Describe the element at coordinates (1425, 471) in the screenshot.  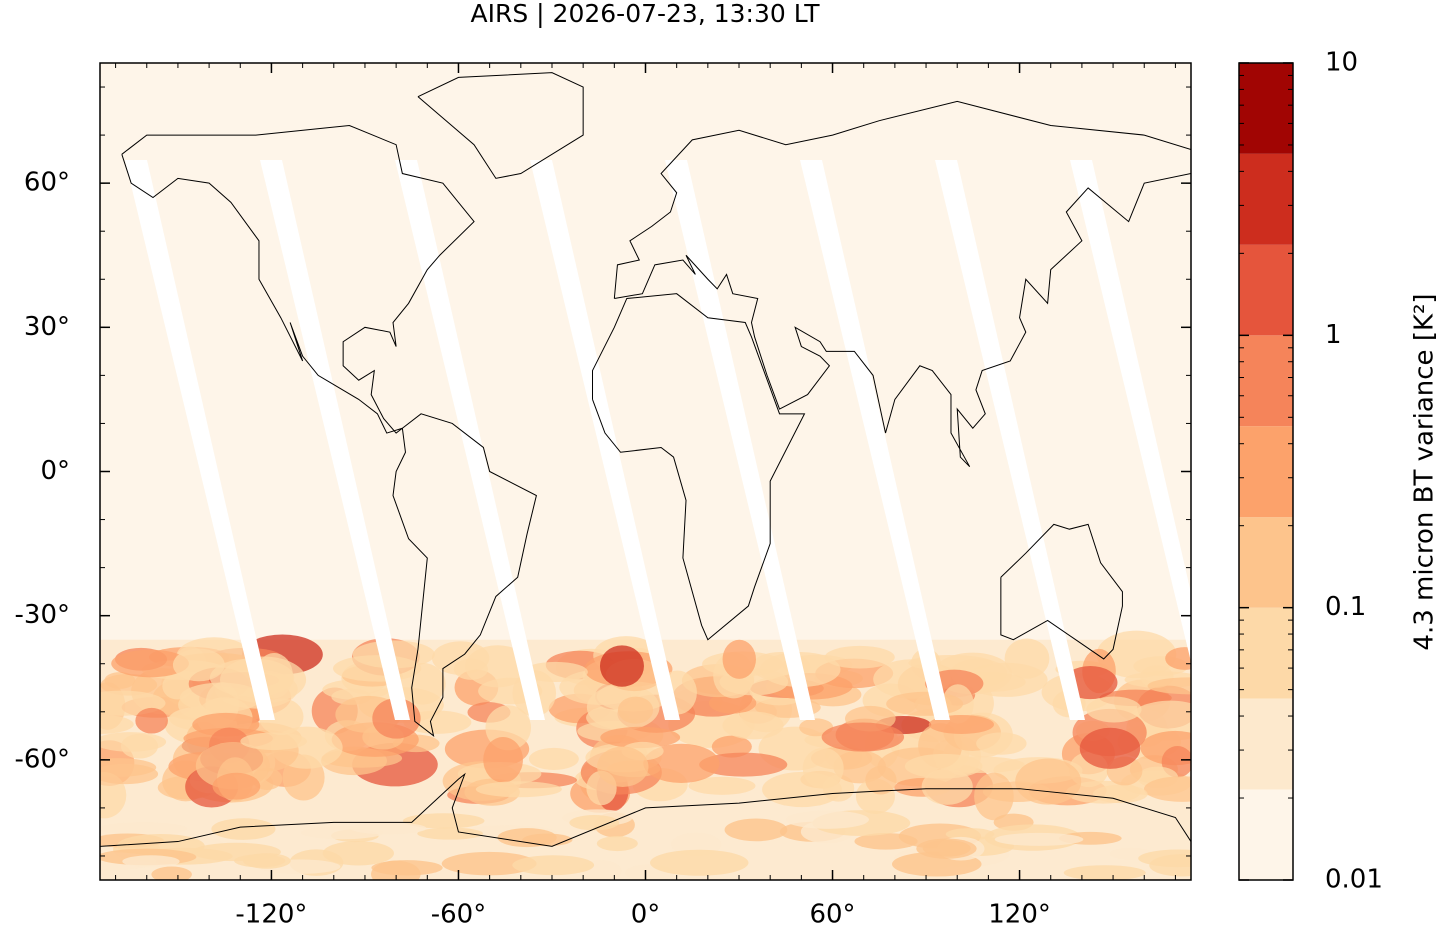
I see `colorbar-label: 4.3 micron BT variance [K²]` at that location.